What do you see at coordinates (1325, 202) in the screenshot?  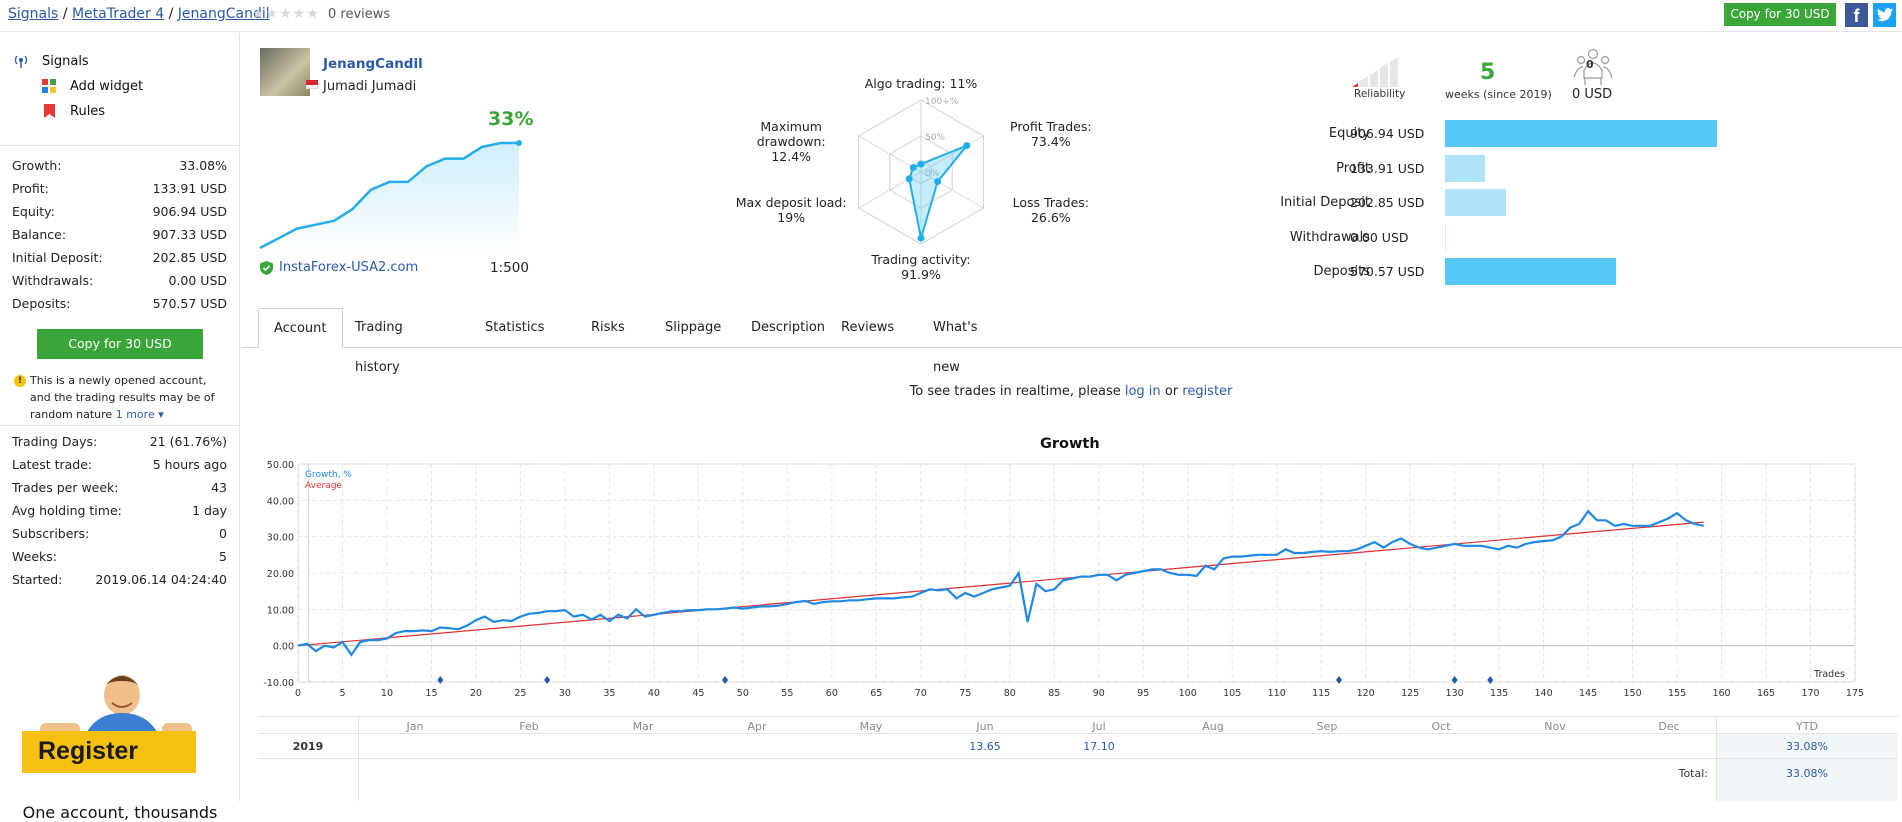 I see `financial-label: Initial Deposit` at bounding box center [1325, 202].